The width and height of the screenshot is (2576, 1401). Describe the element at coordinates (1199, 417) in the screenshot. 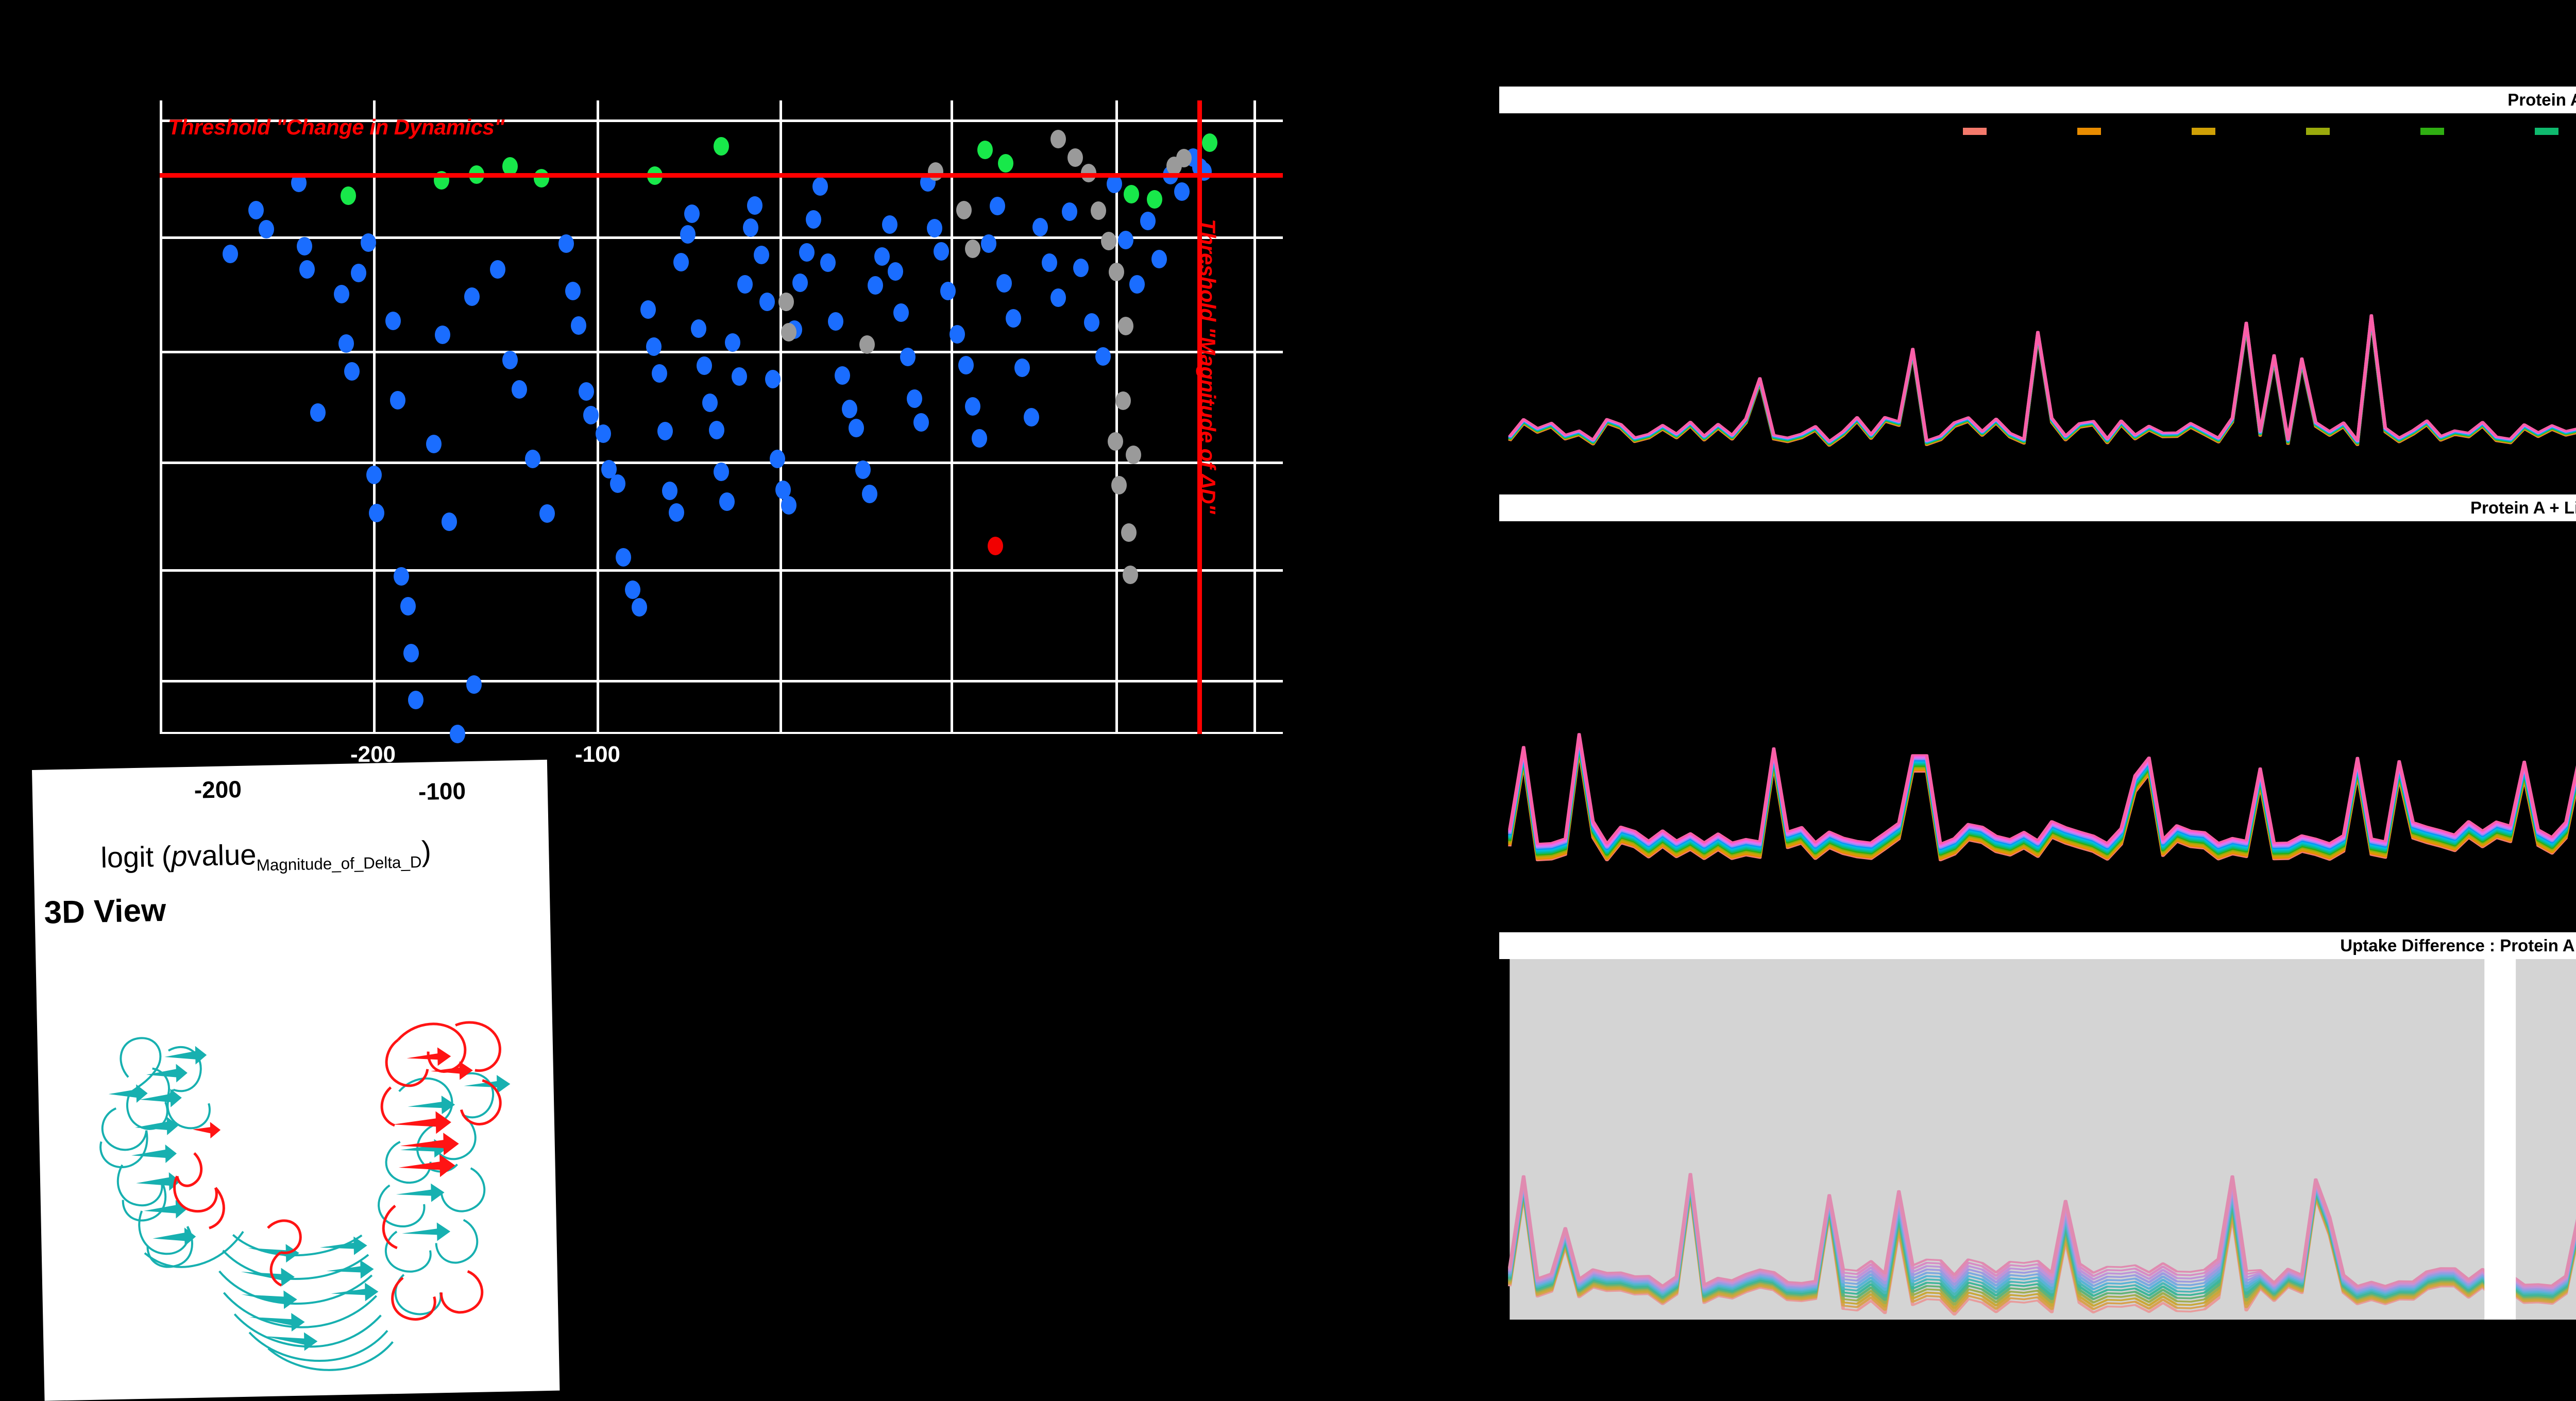

I see `threshold-line-magnitude-of-delta-d` at that location.